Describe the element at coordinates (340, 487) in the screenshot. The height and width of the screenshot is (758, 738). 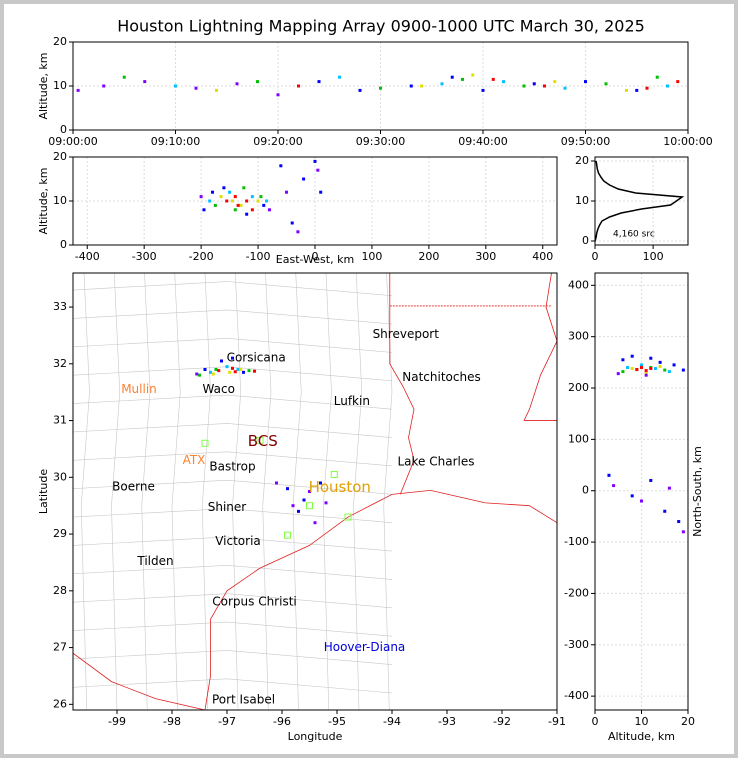
I see `city-label: Houston` at that location.